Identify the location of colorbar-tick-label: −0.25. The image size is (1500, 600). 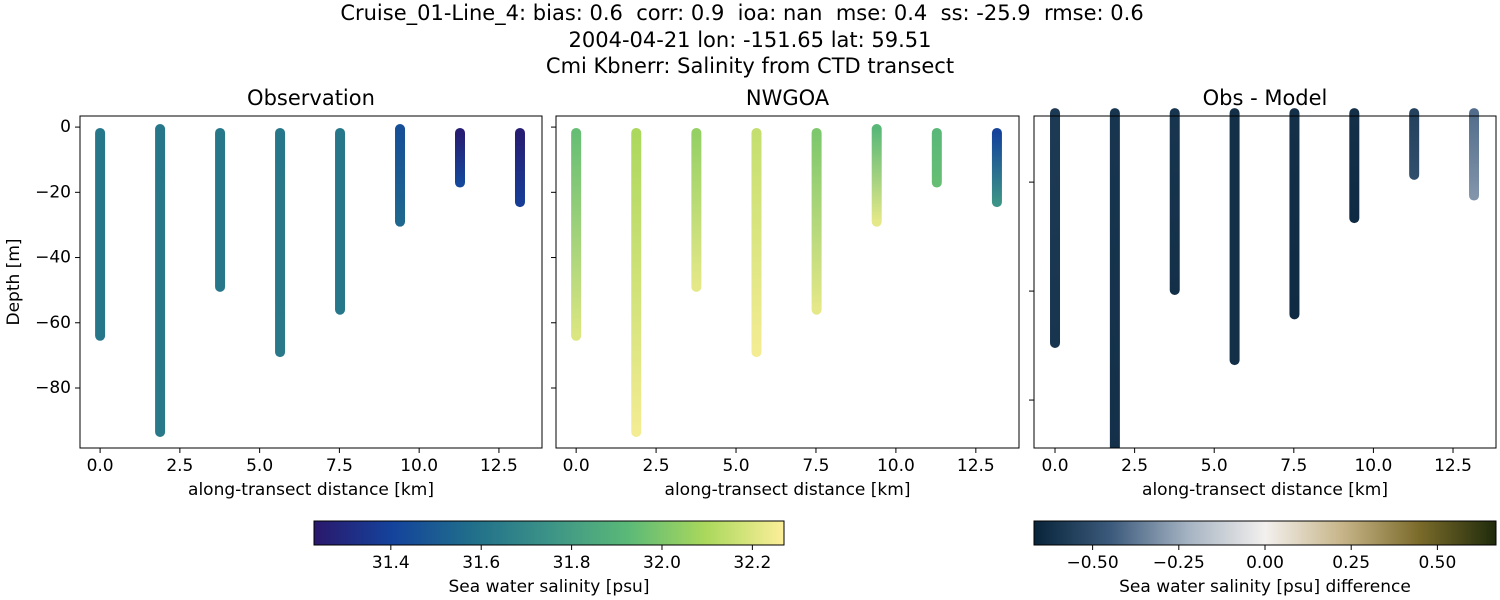
(1179, 563).